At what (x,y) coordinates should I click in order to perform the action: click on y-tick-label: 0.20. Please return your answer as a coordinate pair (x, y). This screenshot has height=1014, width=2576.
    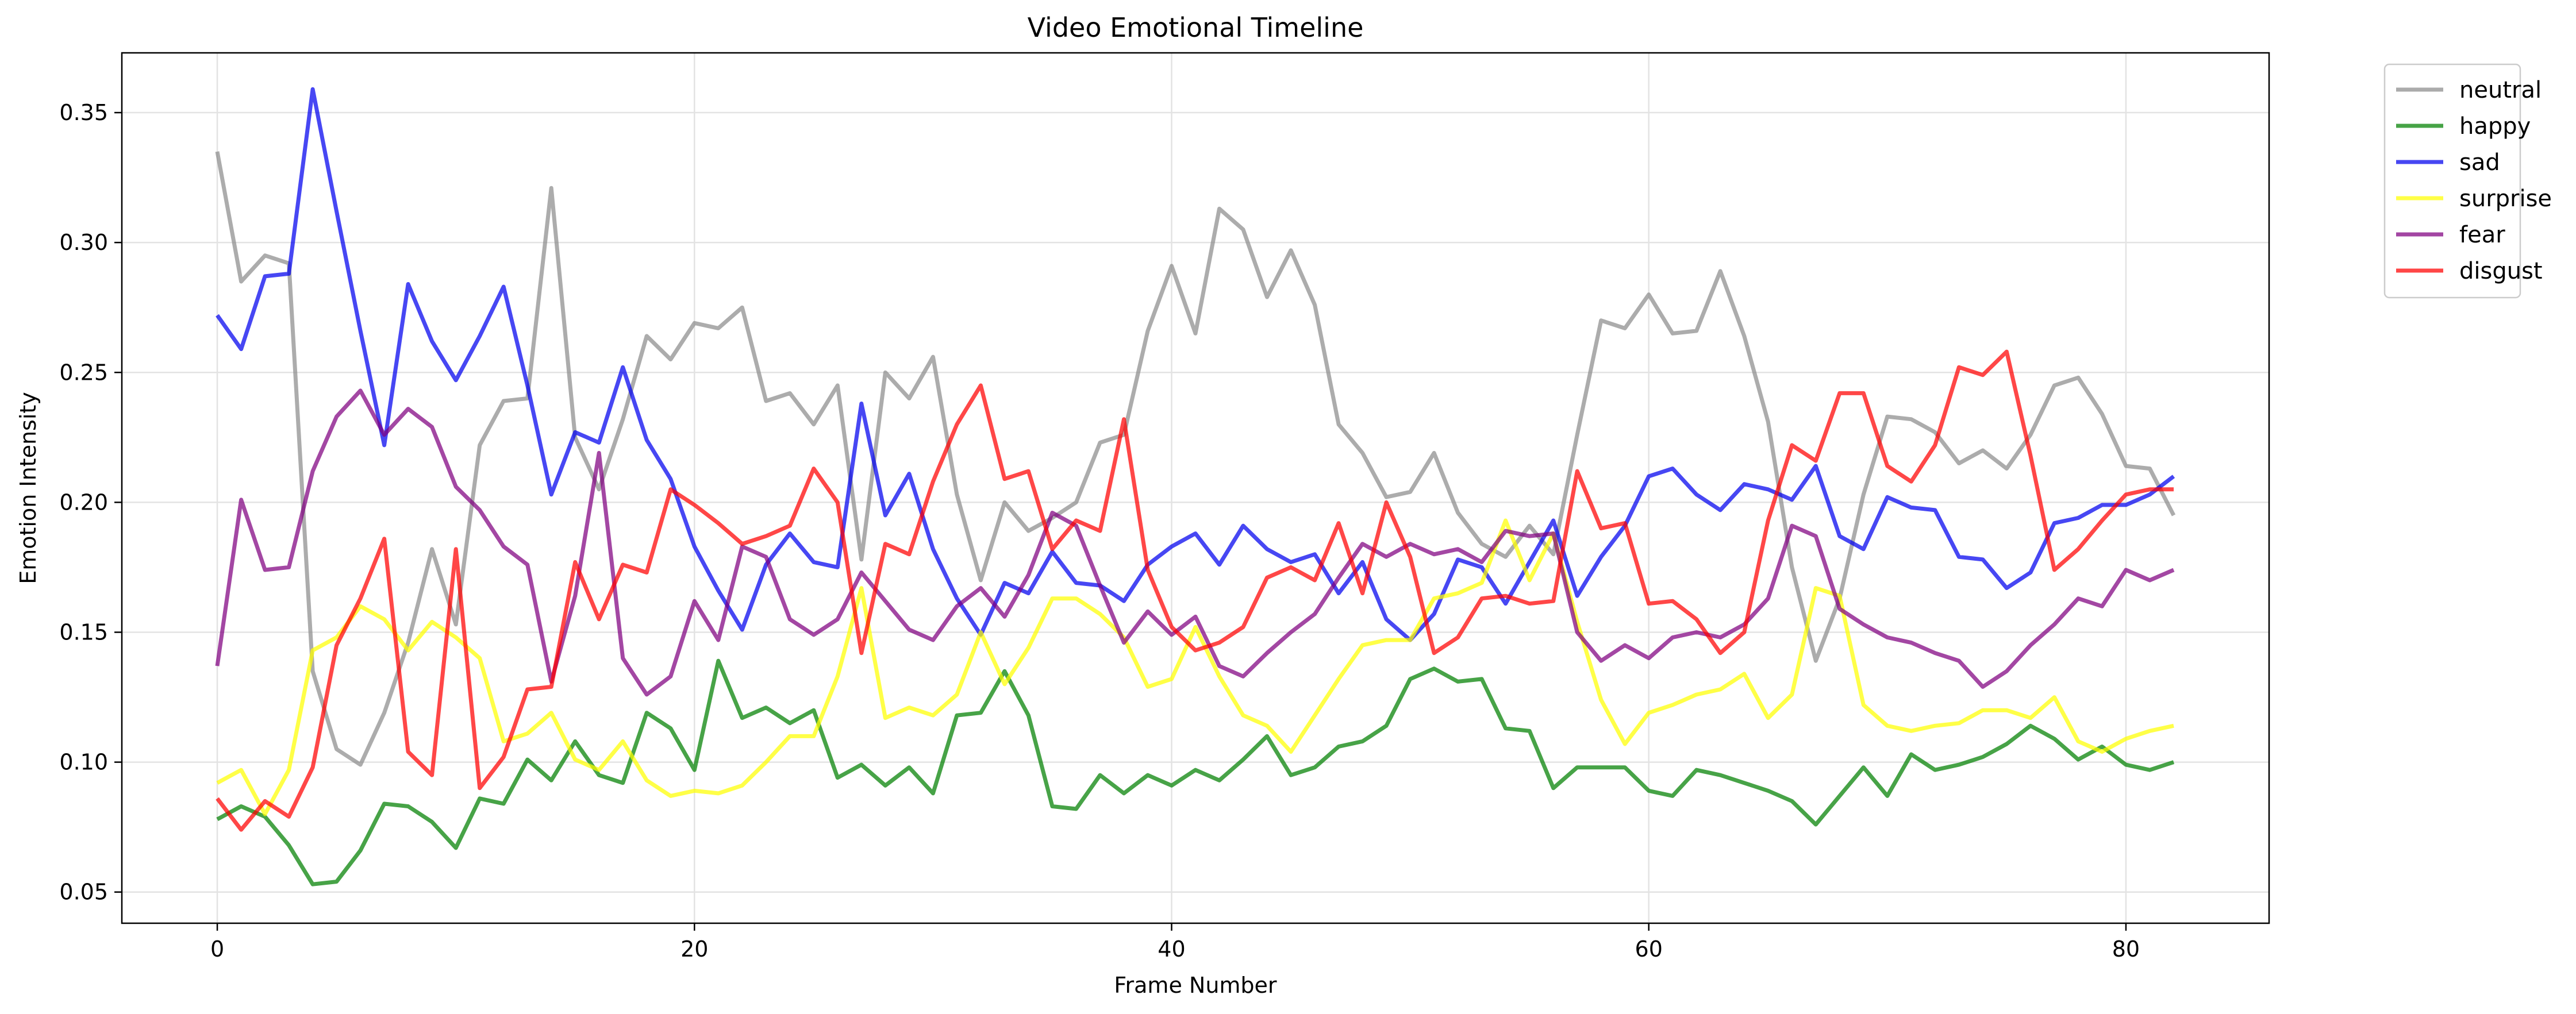
    Looking at the image, I should click on (83, 502).